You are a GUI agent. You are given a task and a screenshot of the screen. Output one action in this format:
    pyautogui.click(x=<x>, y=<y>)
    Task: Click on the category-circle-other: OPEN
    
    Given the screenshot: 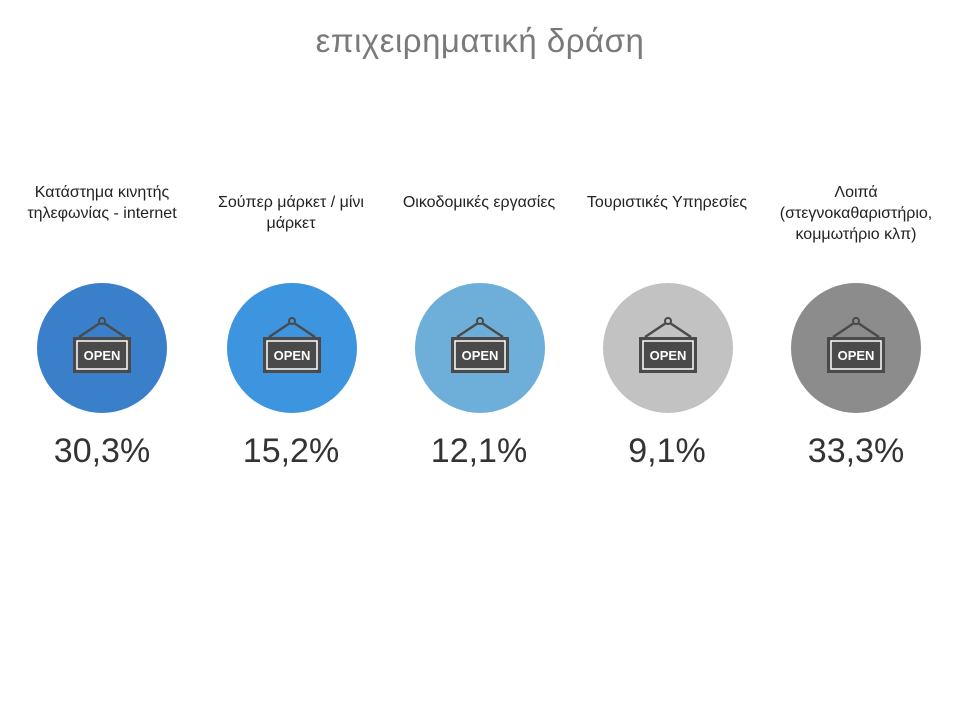 What is the action you would take?
    pyautogui.click(x=856, y=348)
    